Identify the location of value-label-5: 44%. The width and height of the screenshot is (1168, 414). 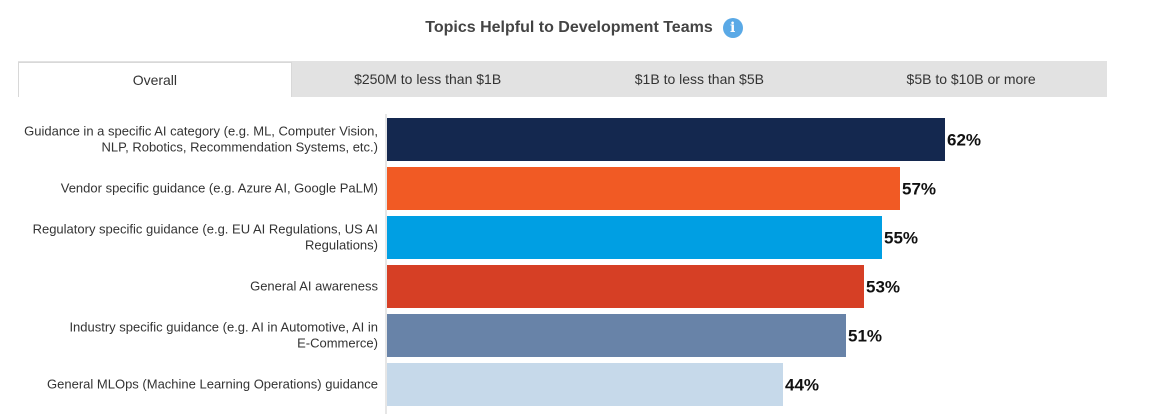
(802, 385).